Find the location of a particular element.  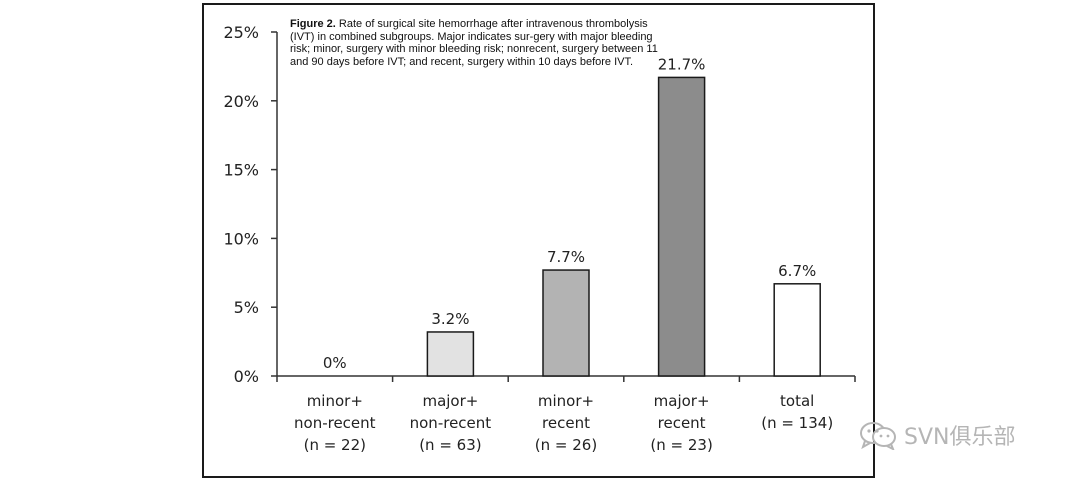

data-label: 21.7% is located at coordinates (682, 64).